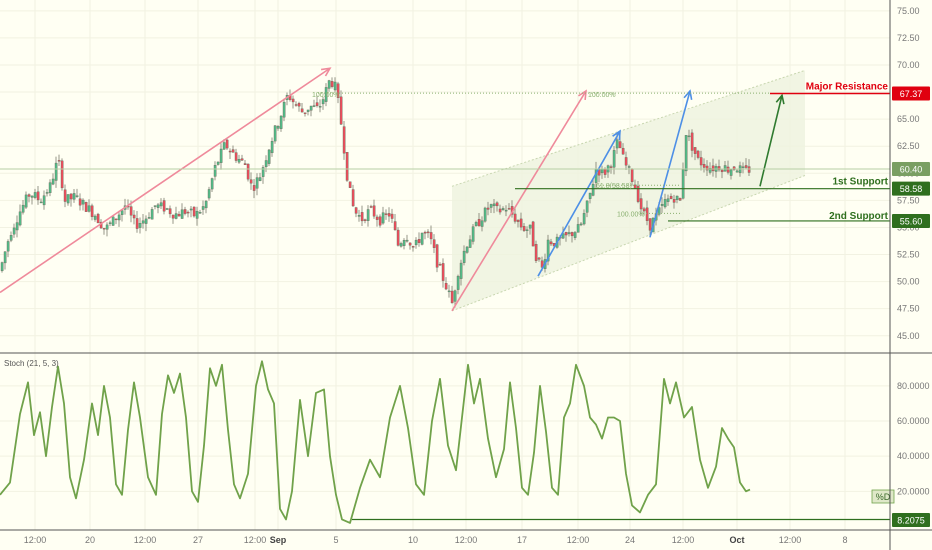 The image size is (932, 550). Describe the element at coordinates (628, 128) in the screenshot. I see `channel-upper-line` at that location.